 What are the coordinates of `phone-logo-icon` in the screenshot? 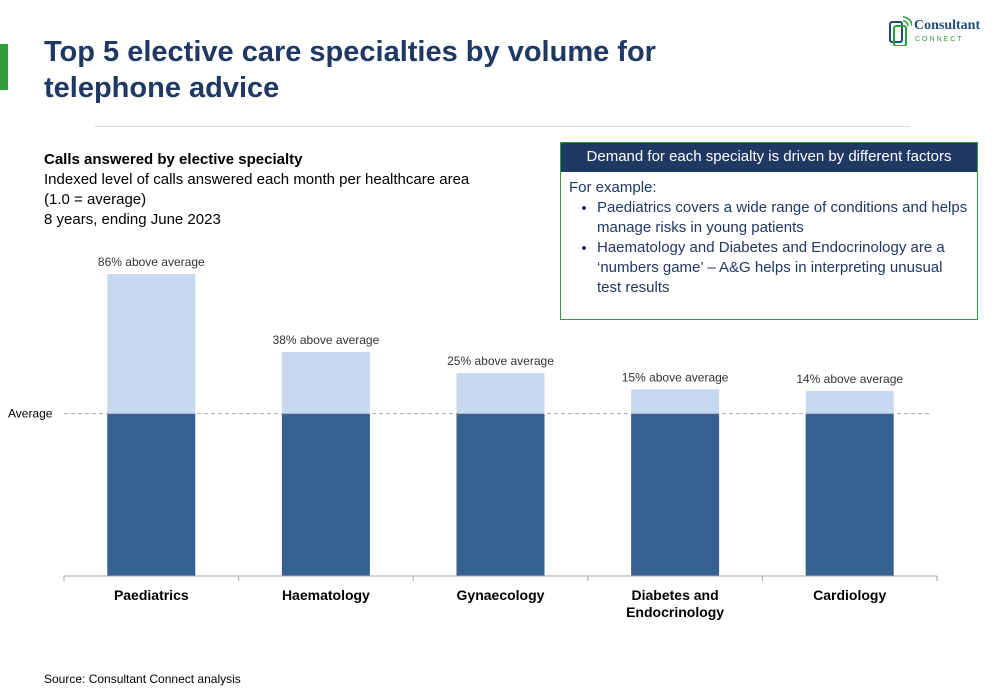 It's located at (900, 31).